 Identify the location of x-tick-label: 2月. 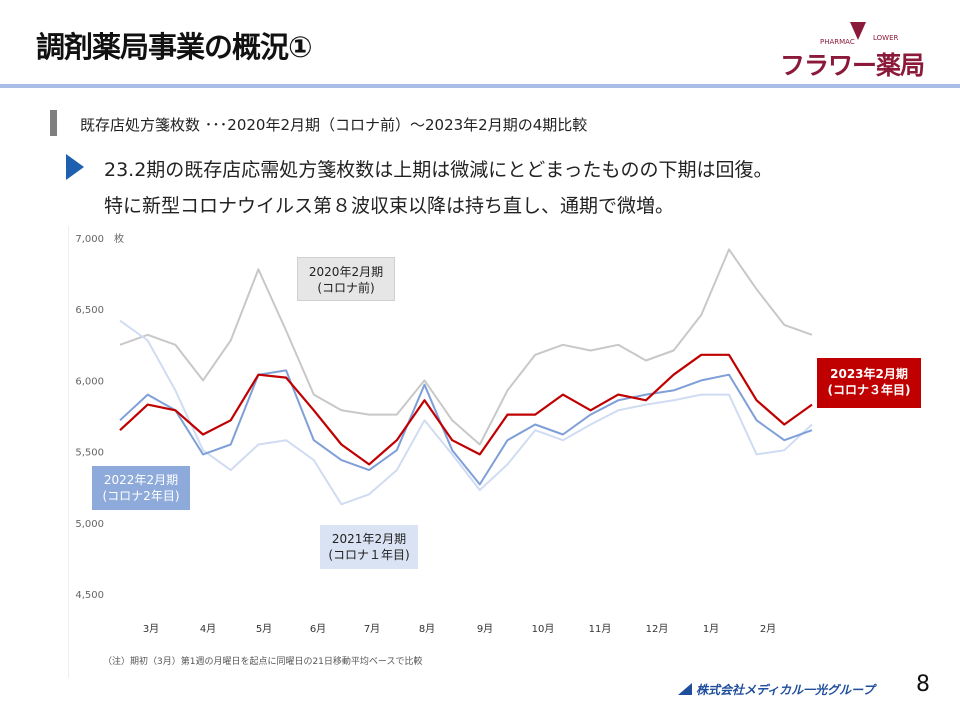
(768, 629).